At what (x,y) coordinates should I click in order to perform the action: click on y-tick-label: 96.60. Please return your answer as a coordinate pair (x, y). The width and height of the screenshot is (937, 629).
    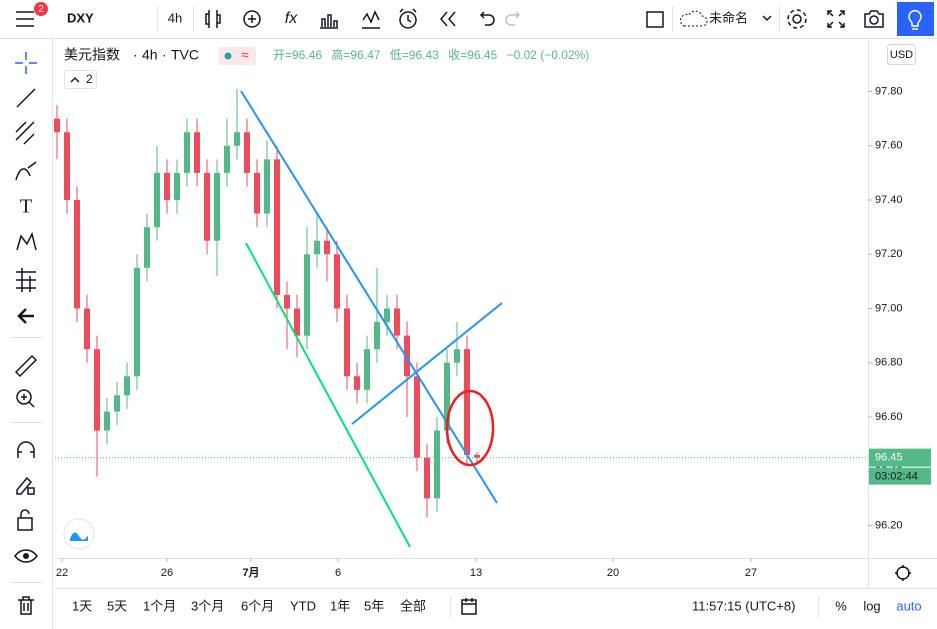
    Looking at the image, I should click on (889, 417).